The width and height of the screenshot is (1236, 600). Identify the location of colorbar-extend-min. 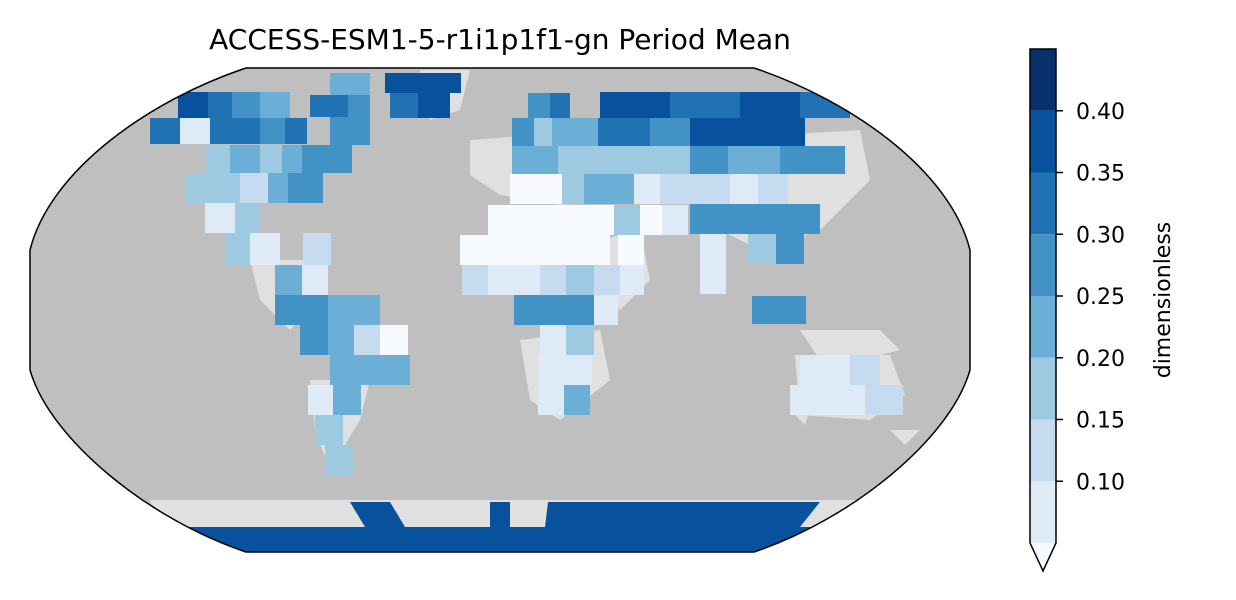
(1043, 557).